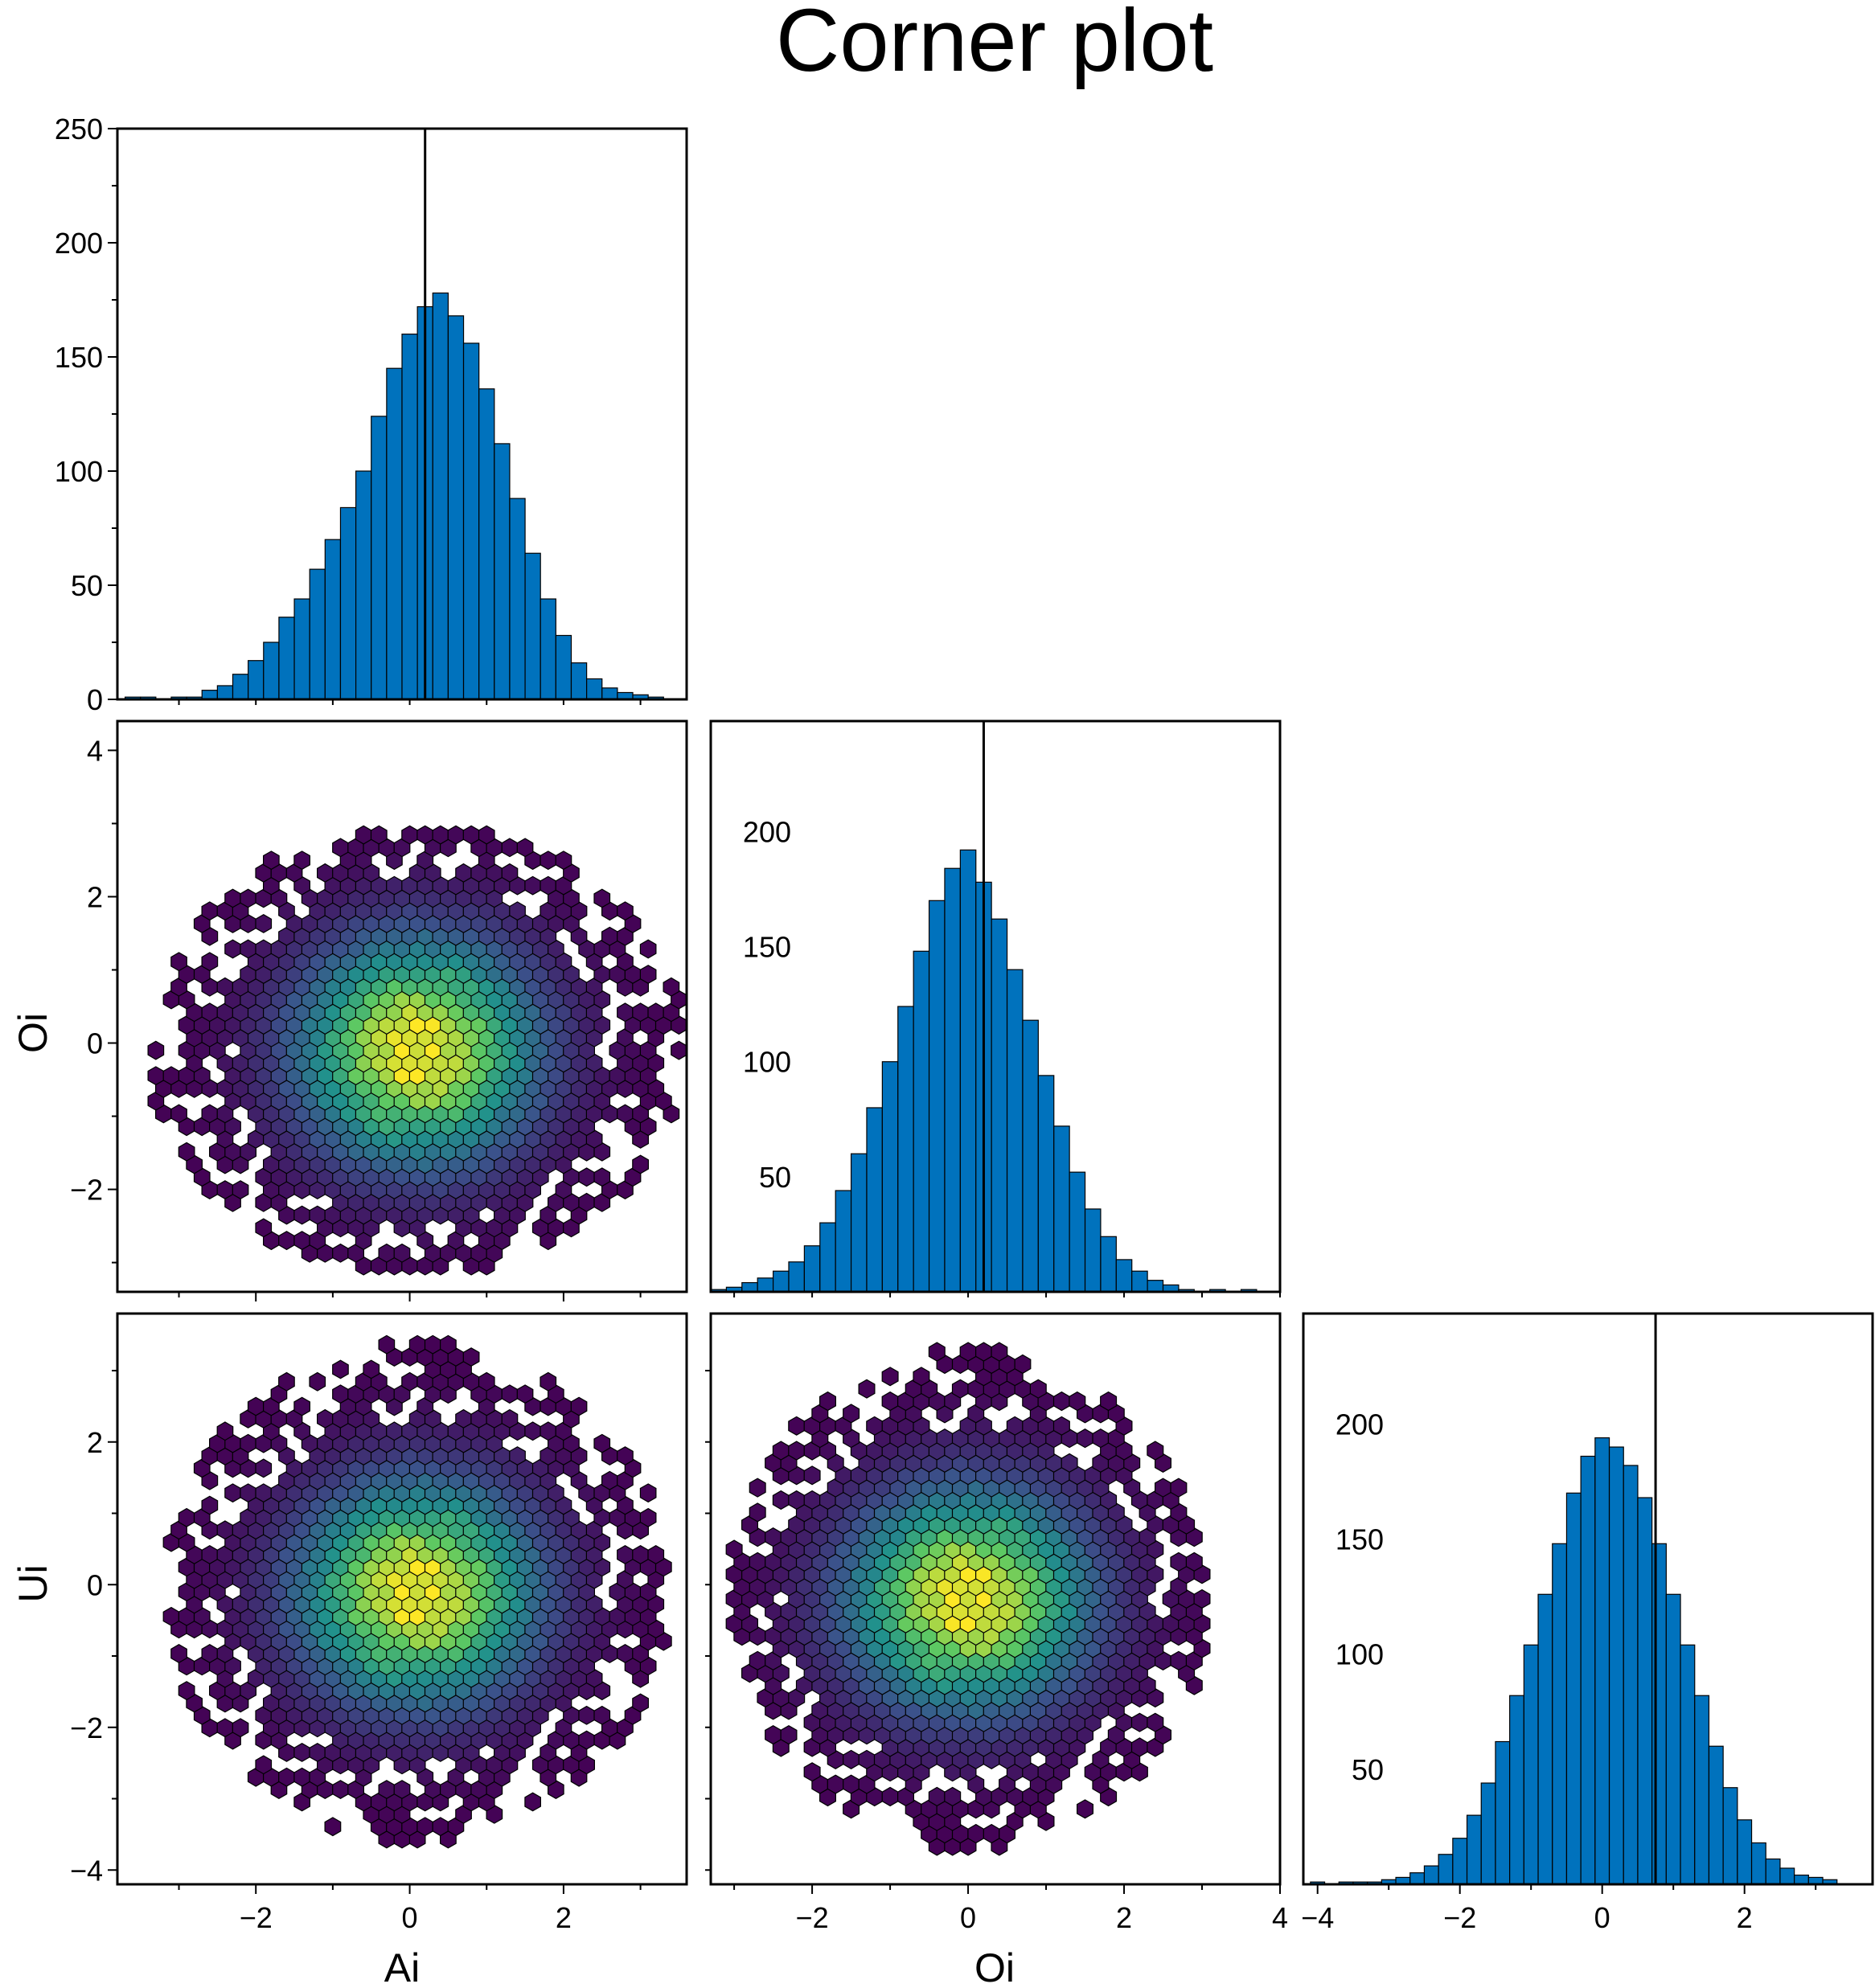  Describe the element at coordinates (379, 1623) in the screenshot. I see `hexbin-Ai-Ui: −4 −2 0 2 −2 0 2` at that location.